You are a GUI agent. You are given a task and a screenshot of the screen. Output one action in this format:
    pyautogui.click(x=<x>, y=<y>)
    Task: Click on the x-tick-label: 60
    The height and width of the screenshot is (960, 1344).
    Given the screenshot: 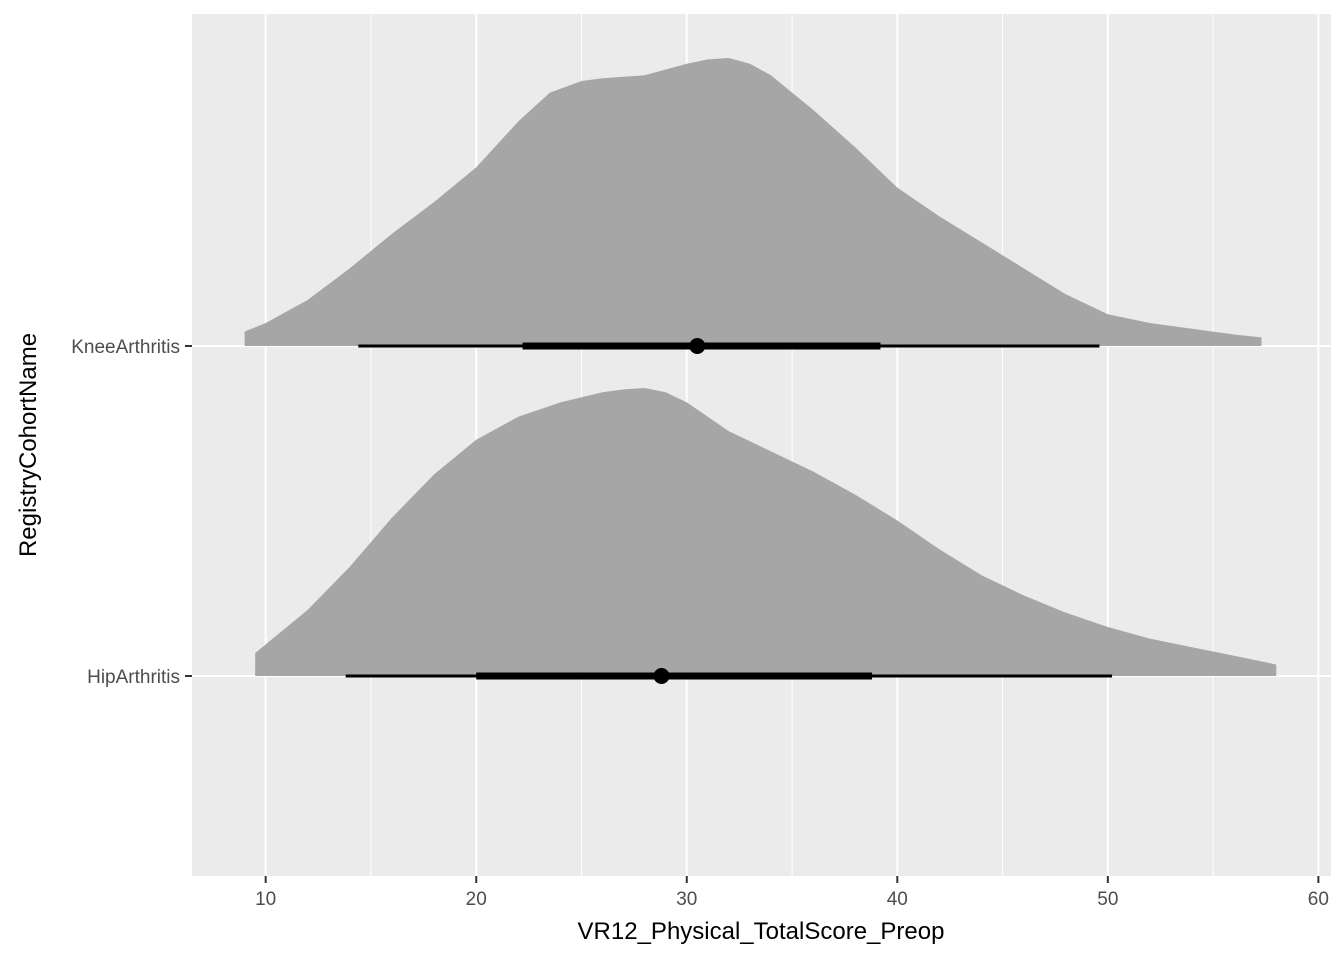 What is the action you would take?
    pyautogui.click(x=1318, y=899)
    